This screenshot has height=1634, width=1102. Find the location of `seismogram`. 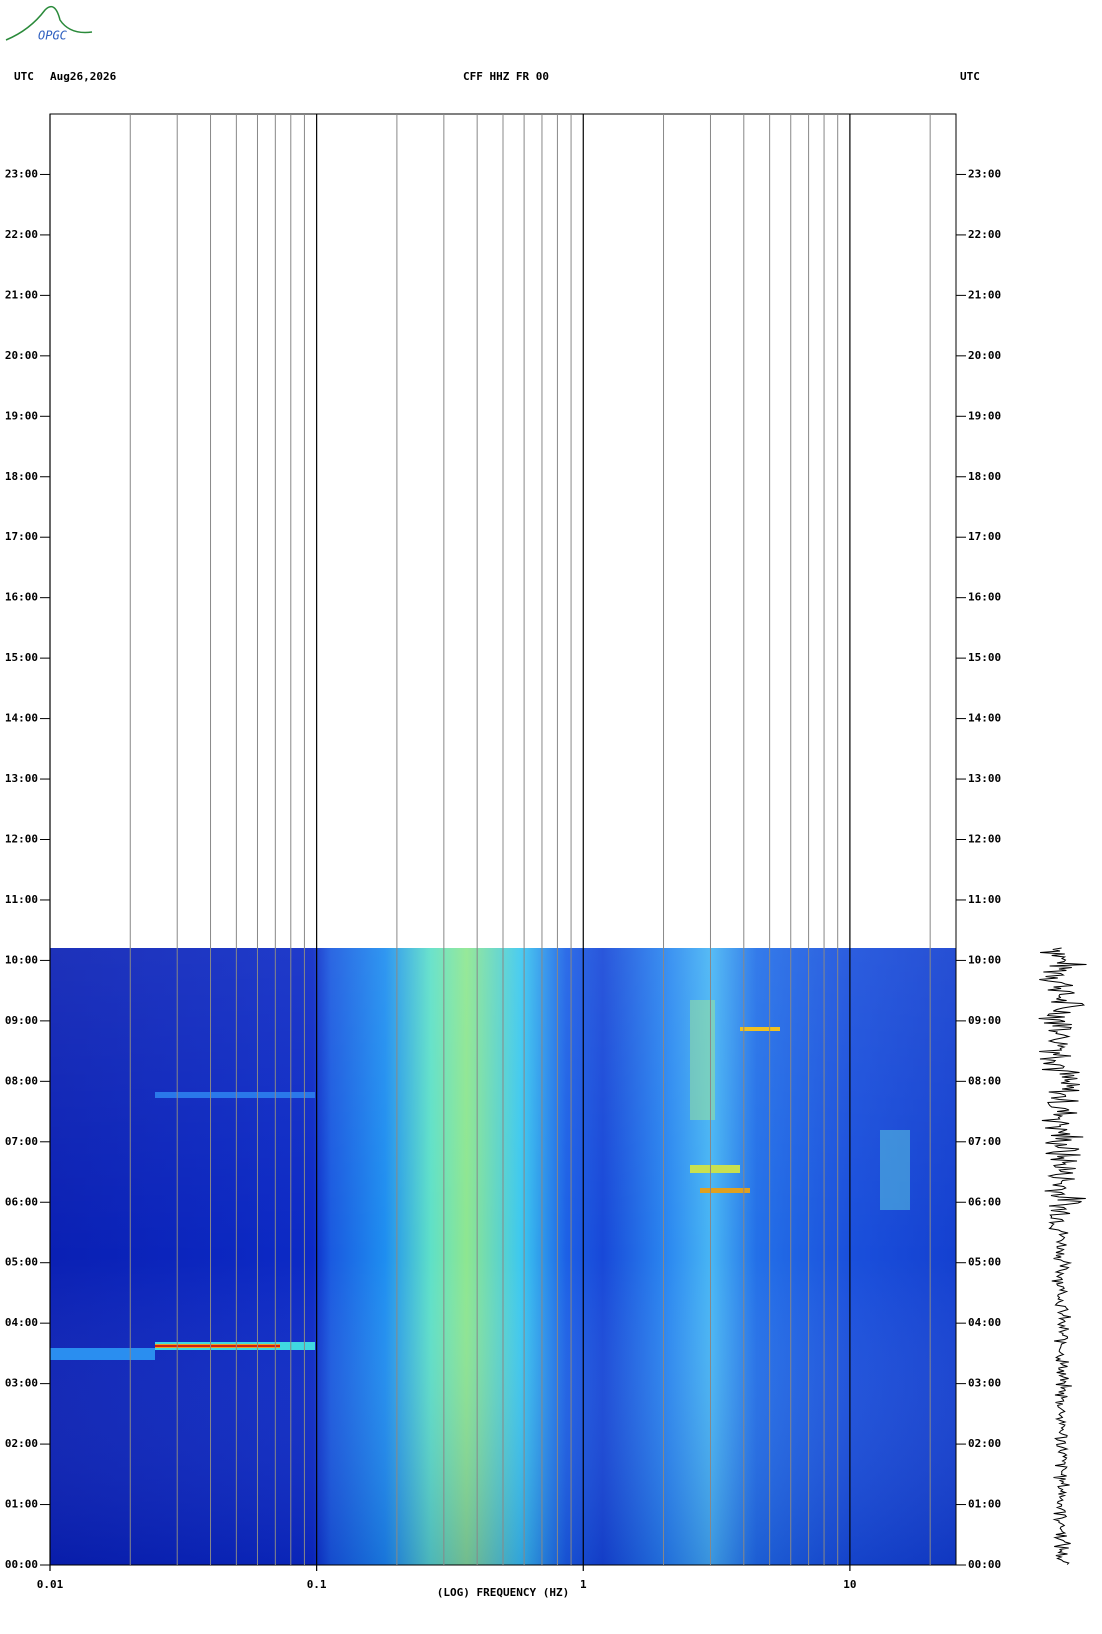

seismogram is located at coordinates (1062, 1256).